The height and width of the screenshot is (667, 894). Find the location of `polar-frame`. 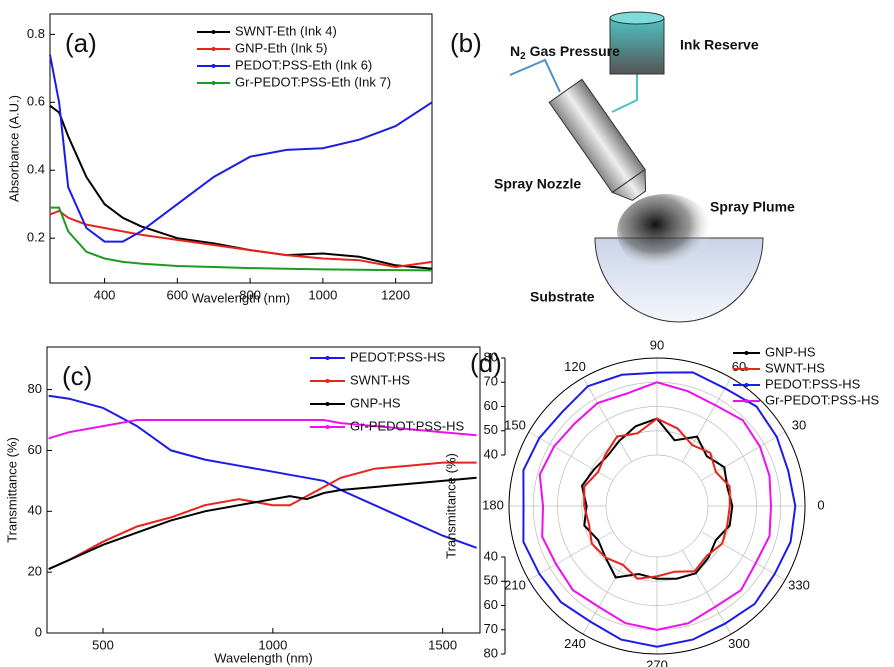

polar-frame is located at coordinates (657, 506).